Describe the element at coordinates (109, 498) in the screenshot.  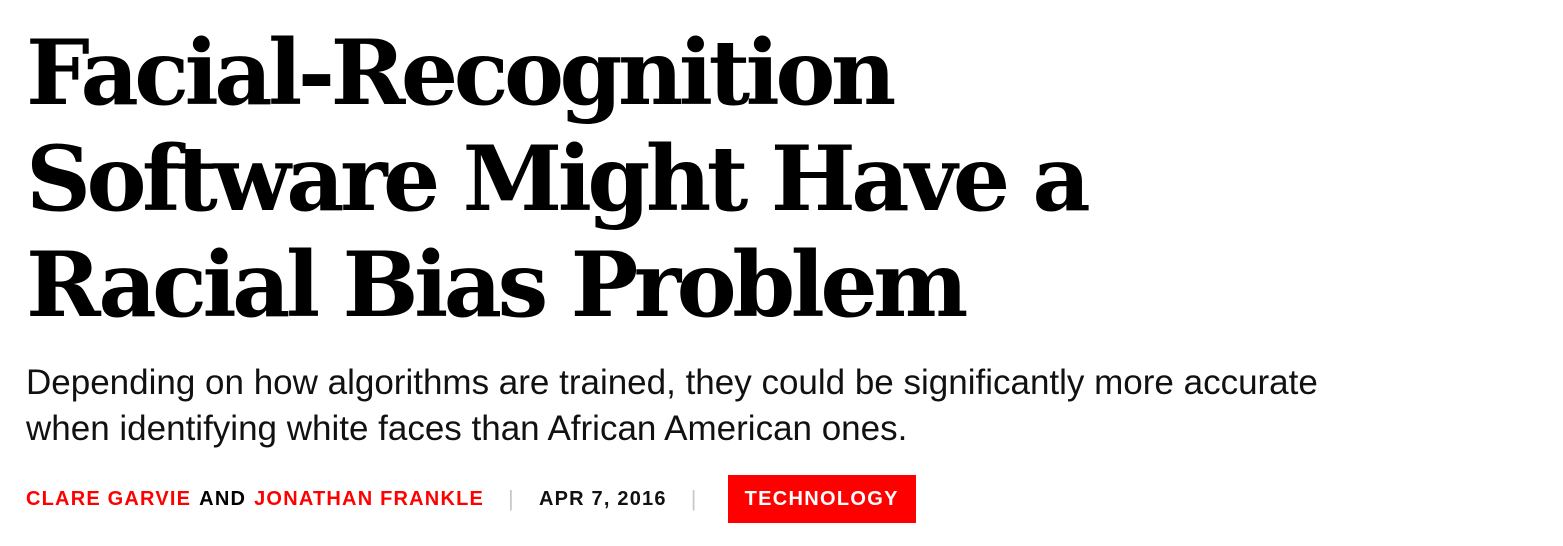
I see `author-link-clare-garvie: CLARE GARVIE` at that location.